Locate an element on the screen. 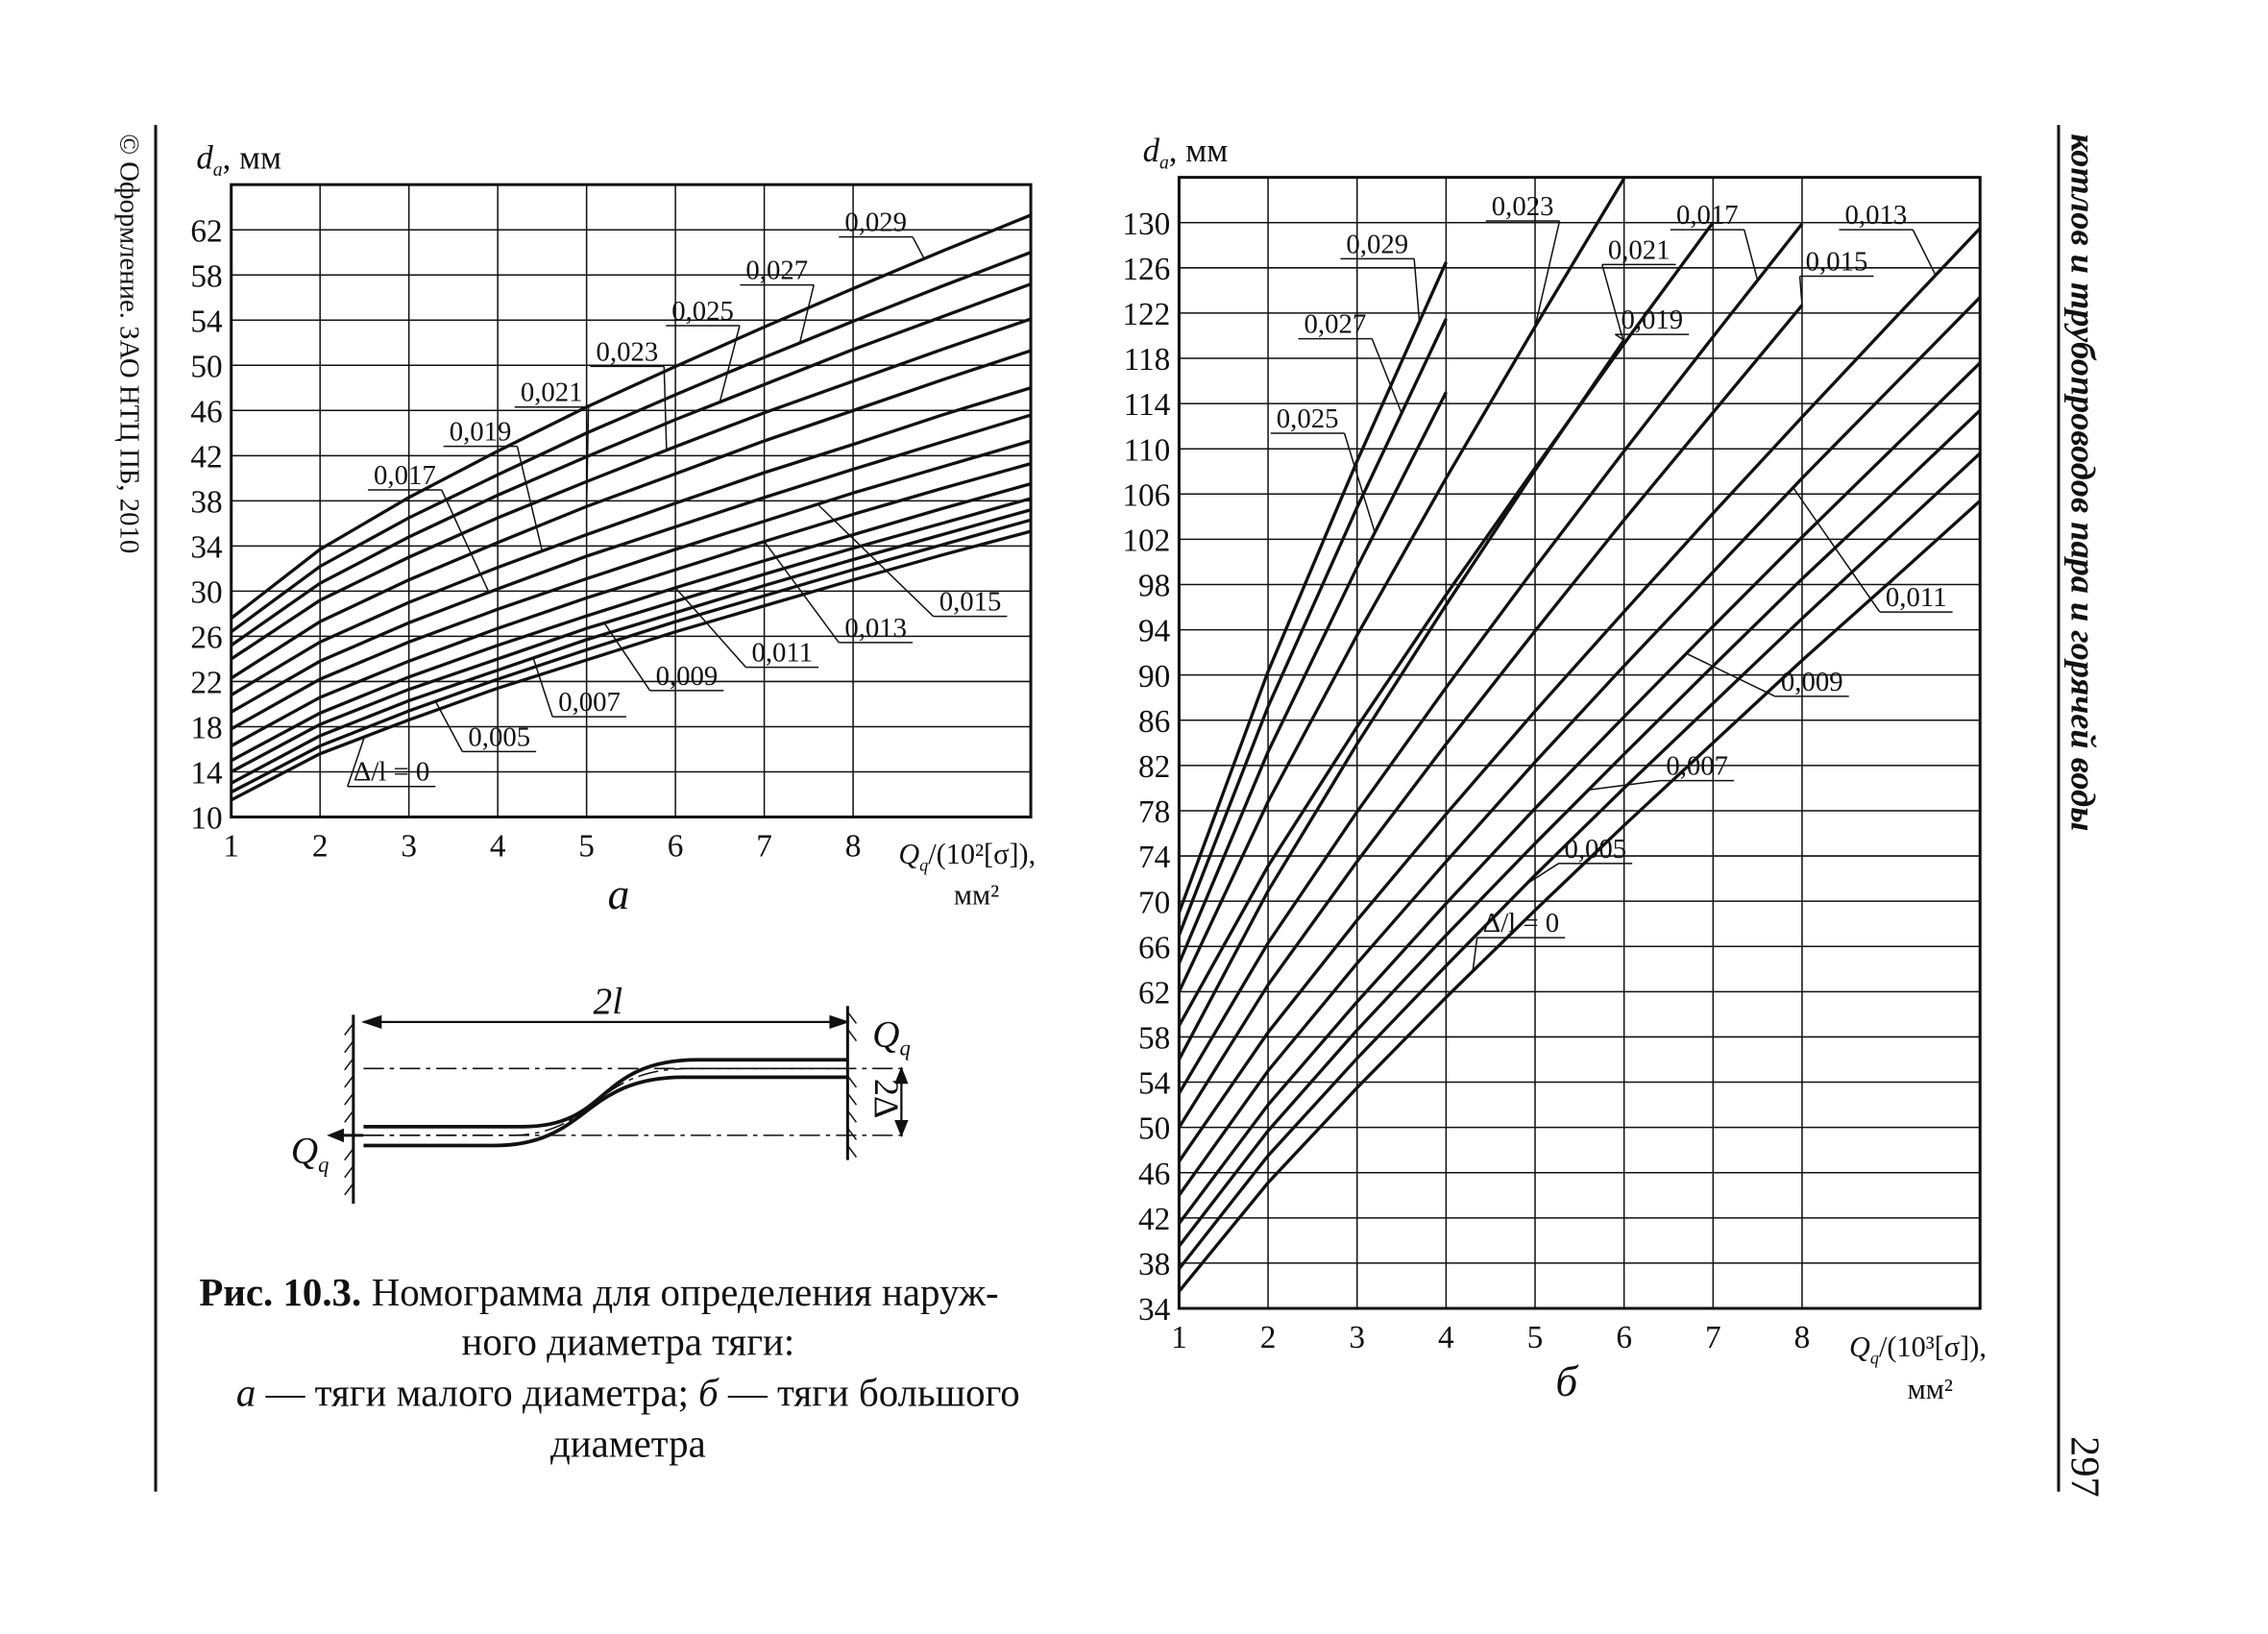 The image size is (2268, 1634). left-hatch is located at coordinates (349, 1109).